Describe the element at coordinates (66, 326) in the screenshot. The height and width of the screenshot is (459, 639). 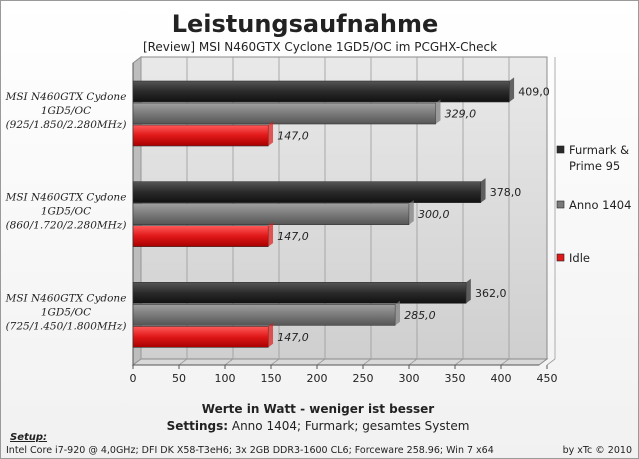
I see `category-label: (725/1.450/1.800MHz)` at that location.